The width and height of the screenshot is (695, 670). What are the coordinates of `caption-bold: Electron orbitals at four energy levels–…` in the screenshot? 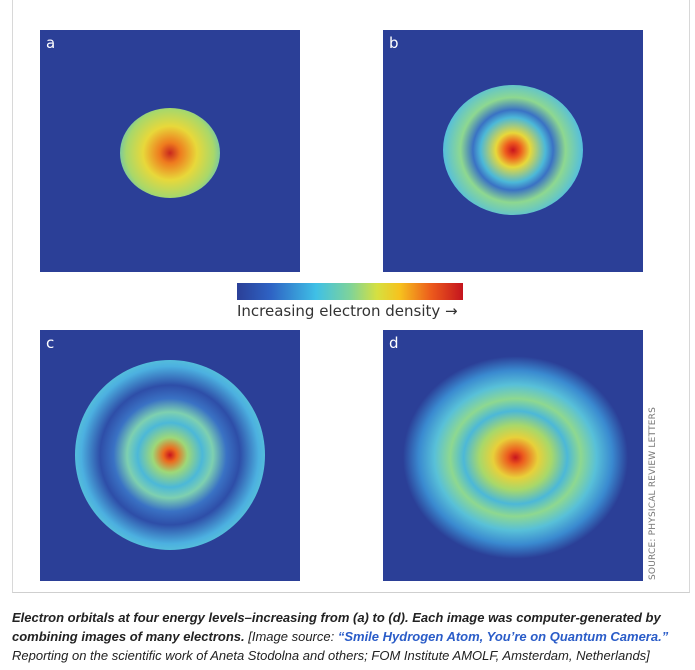 It's located at (336, 627).